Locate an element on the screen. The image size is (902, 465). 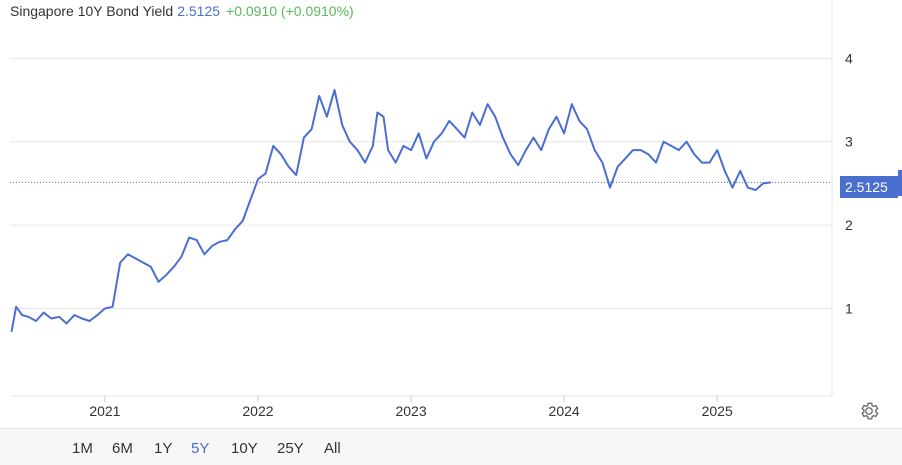
range-all-button: All is located at coordinates (332, 448).